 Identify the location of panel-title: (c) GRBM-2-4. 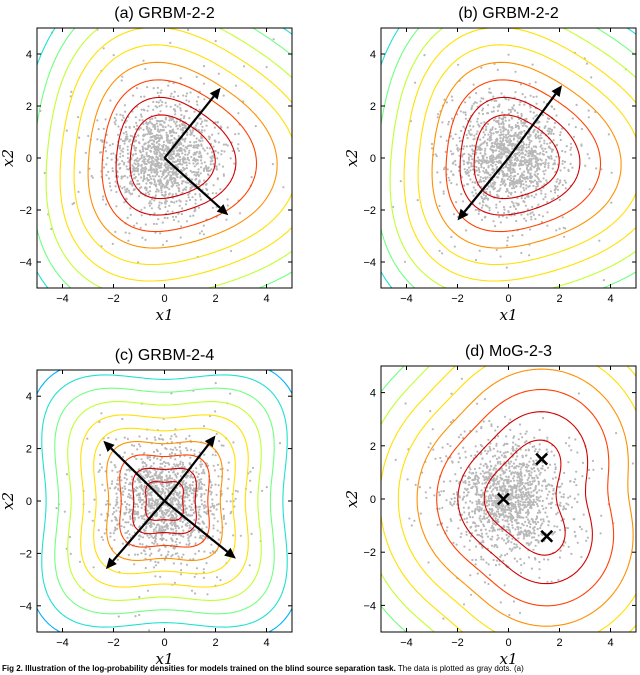
(165, 355).